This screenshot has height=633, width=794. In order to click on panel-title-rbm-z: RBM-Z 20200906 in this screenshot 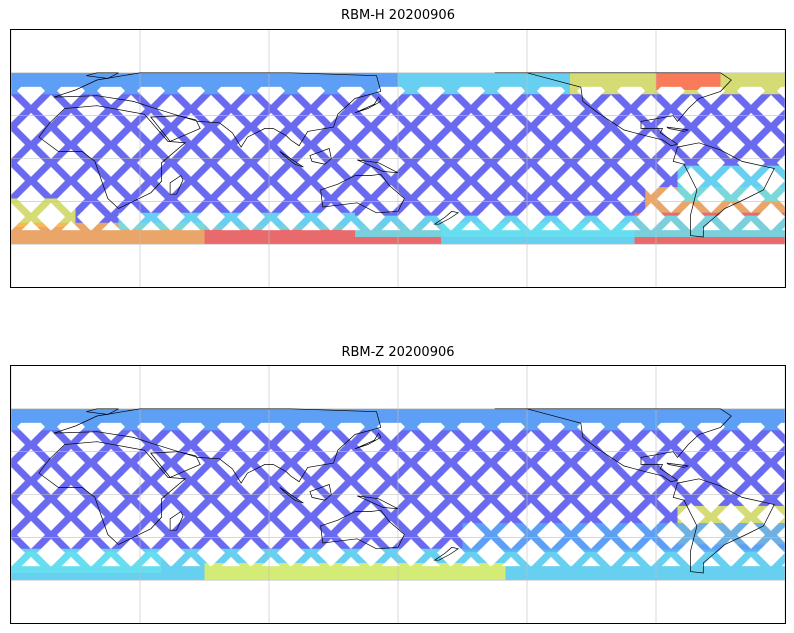, I will do `click(398, 352)`.